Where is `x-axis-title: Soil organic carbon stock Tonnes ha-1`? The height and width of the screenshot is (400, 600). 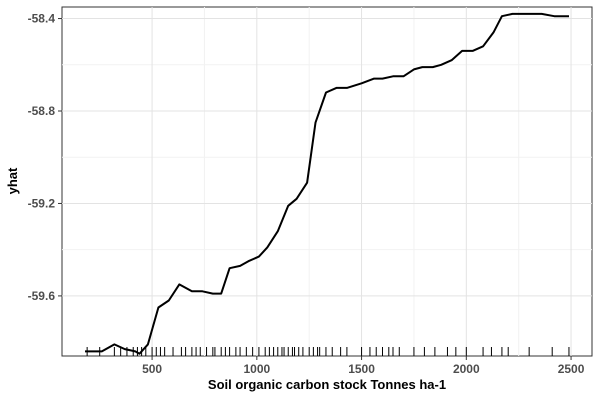
x-axis-title: Soil organic carbon stock Tonnes ha-1 is located at coordinates (327, 384).